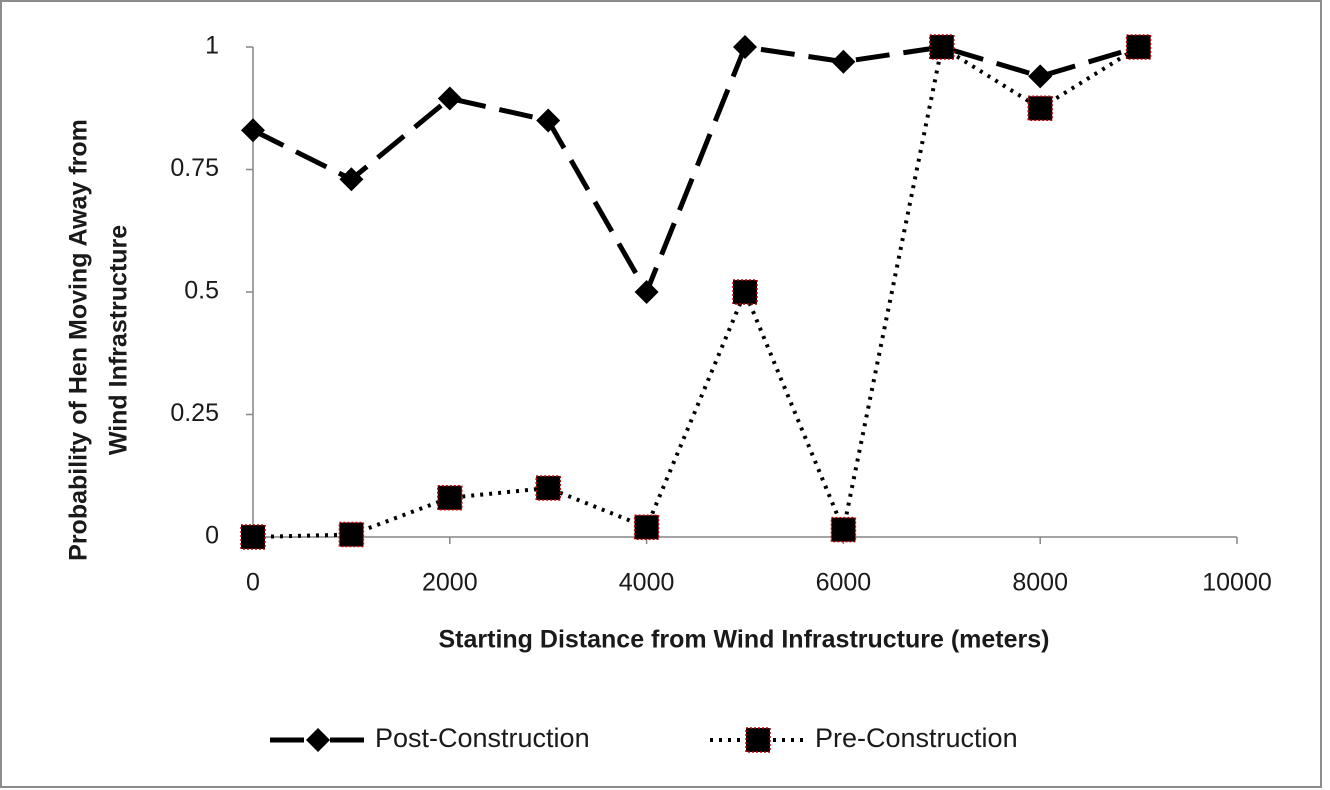 The width and height of the screenshot is (1330, 790). I want to click on legend-item: Post-Construction, so click(430, 738).